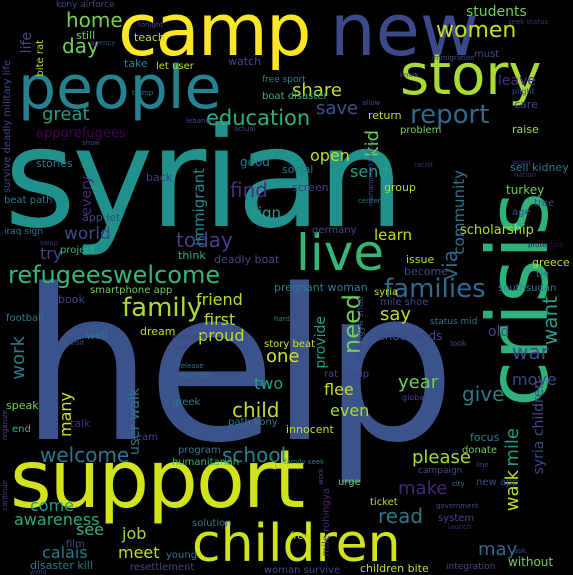  Describe the element at coordinates (394, 568) in the screenshot. I see `word-children-bite: children bite` at that location.